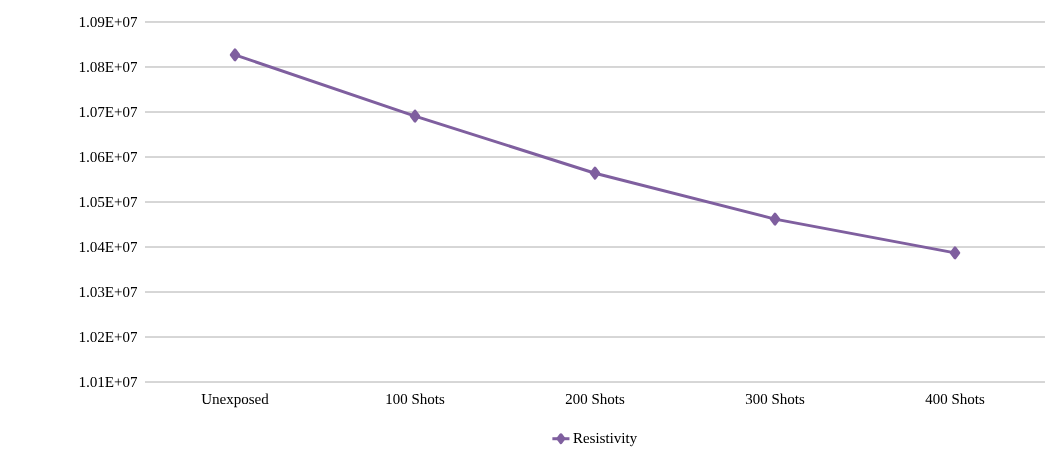 Image resolution: width=1047 pixels, height=467 pixels. I want to click on legend-label: Resistivity, so click(605, 440).